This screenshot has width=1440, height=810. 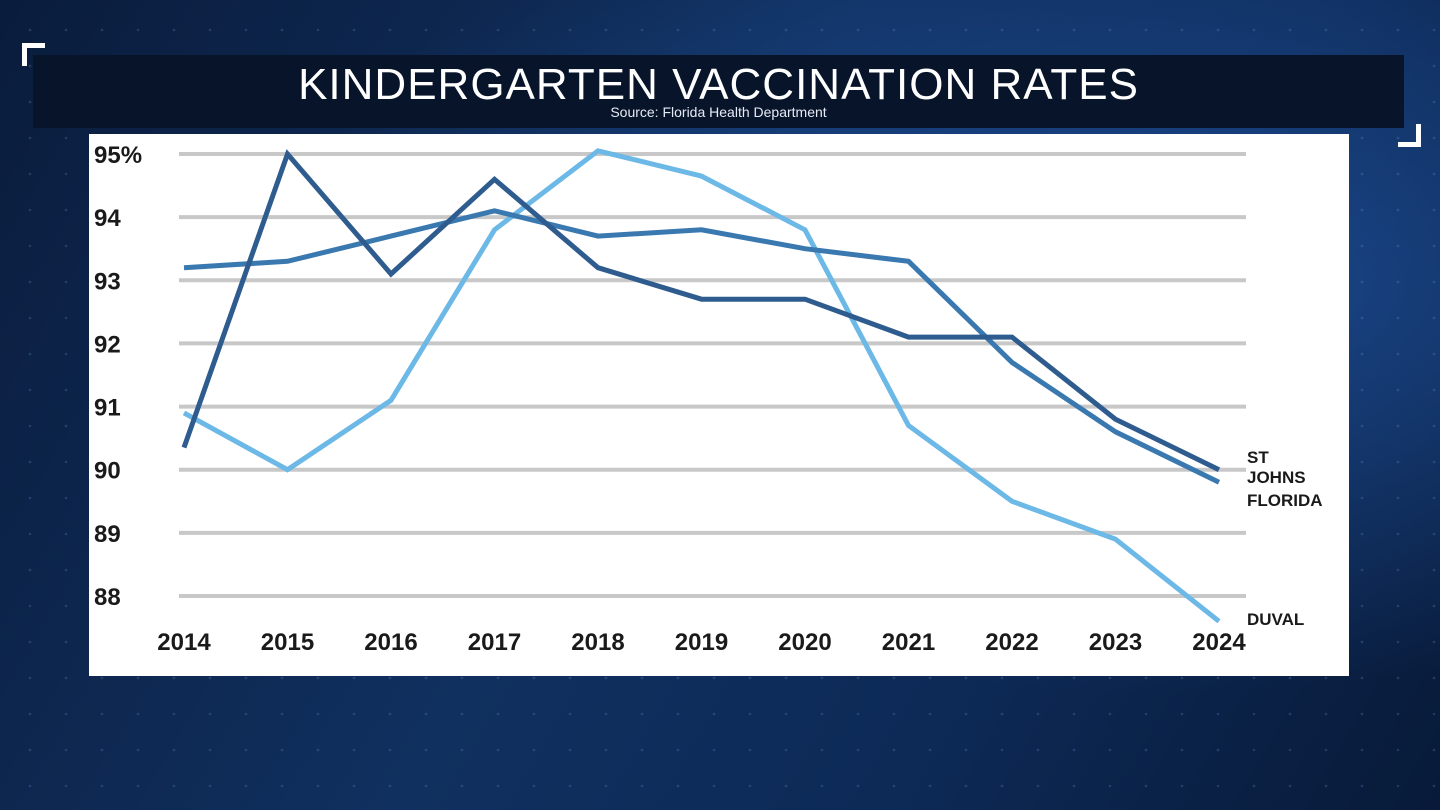 I want to click on legend-label-florida: FLORIDA, so click(x=1285, y=500).